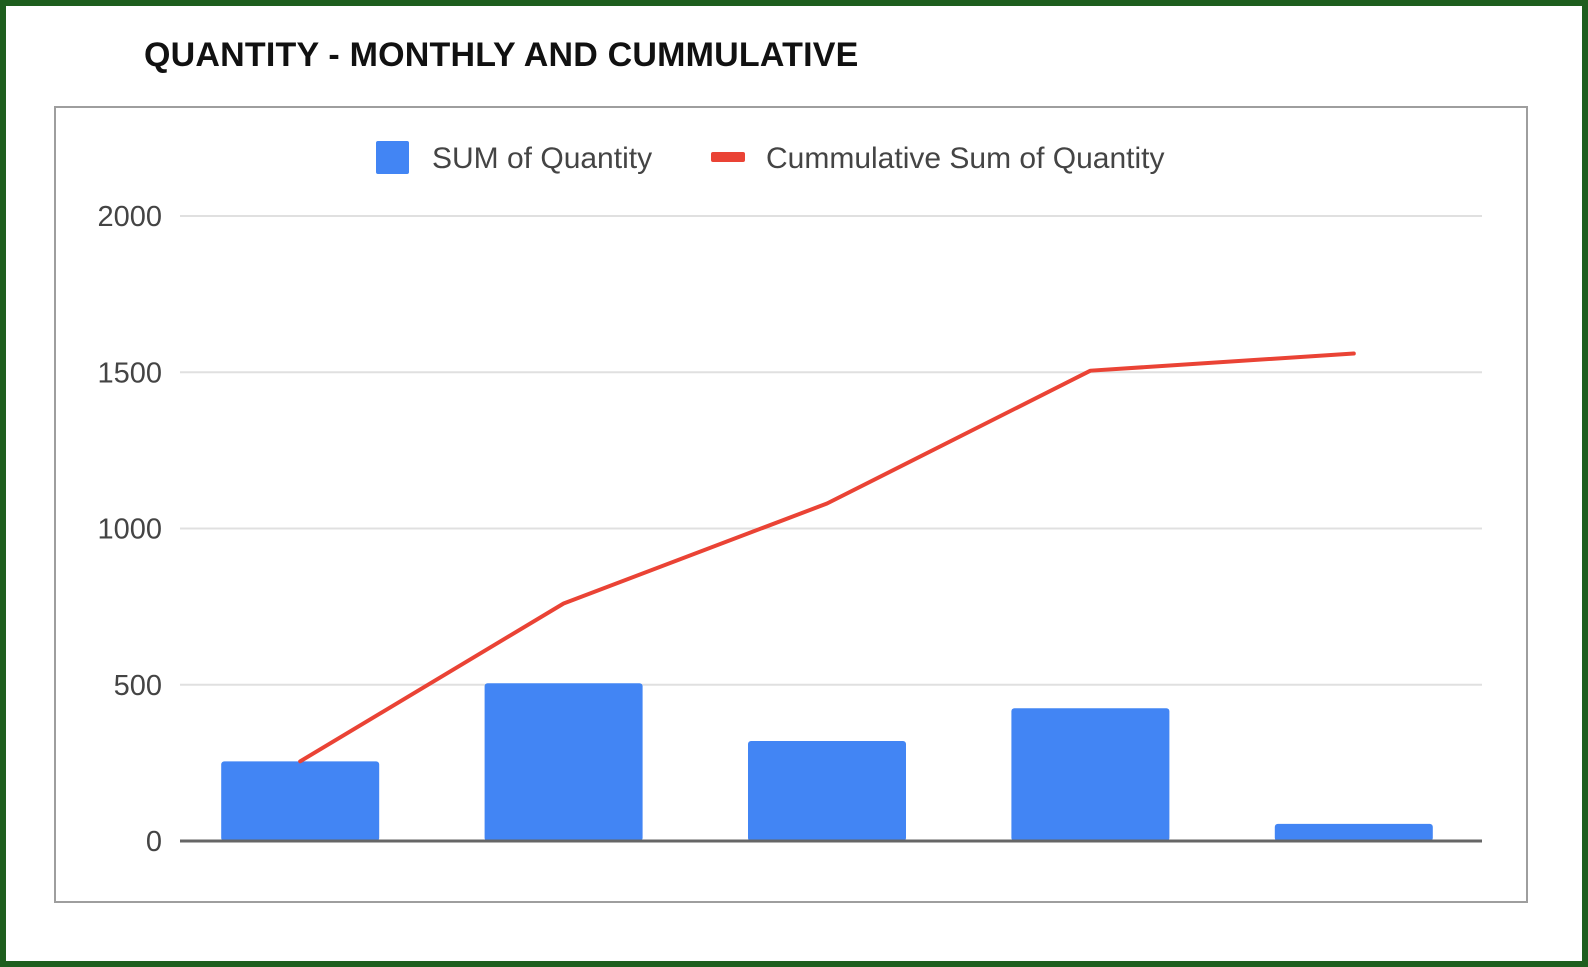 This screenshot has width=1588, height=967. I want to click on legend-swatch-line, so click(728, 157).